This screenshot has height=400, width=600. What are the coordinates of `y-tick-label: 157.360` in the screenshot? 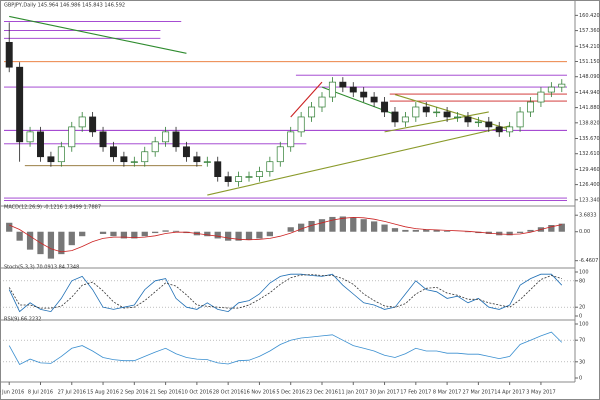 It's located at (589, 31).